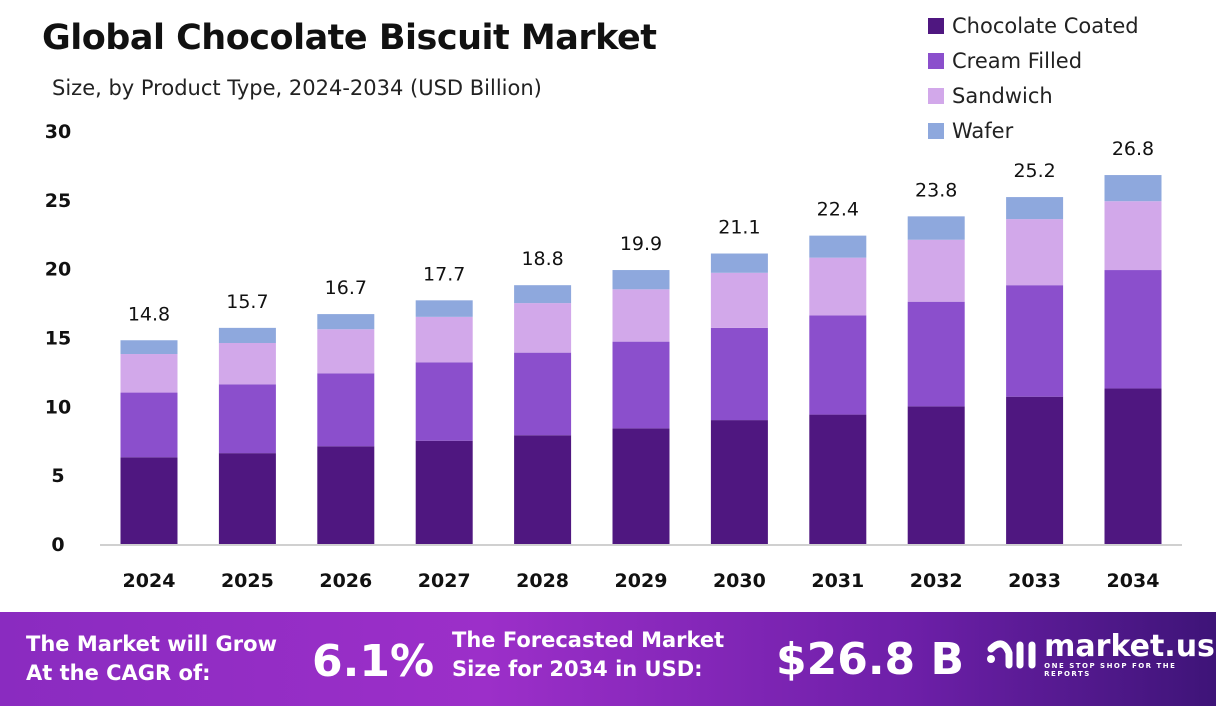  What do you see at coordinates (58, 132) in the screenshot?
I see `y-tick-label: 30` at bounding box center [58, 132].